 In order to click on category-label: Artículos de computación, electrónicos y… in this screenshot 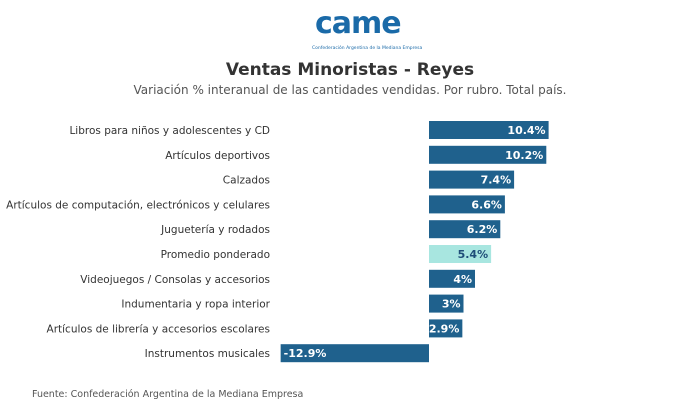, I will do `click(138, 205)`.